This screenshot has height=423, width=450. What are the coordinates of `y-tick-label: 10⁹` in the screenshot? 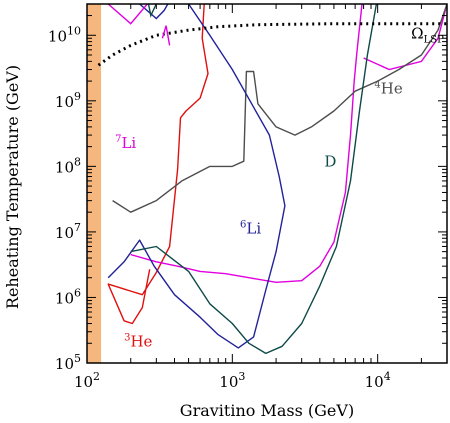 It's located at (68, 100).